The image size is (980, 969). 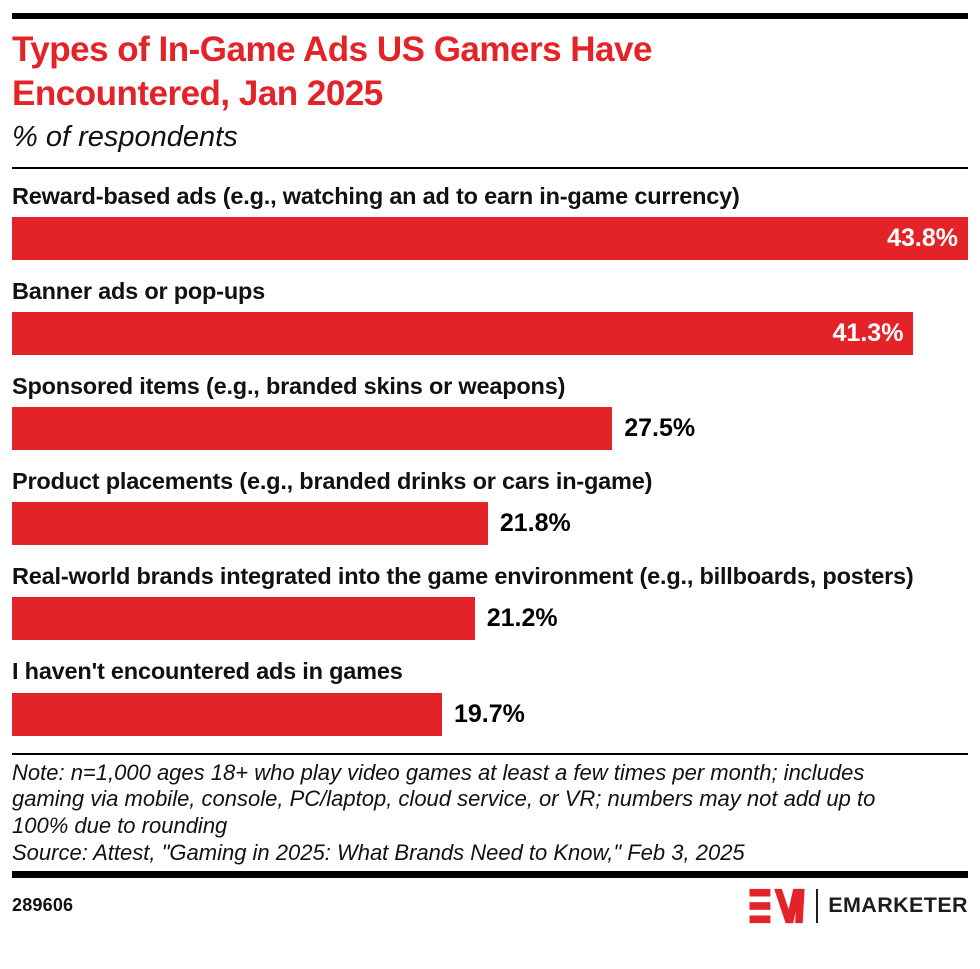 What do you see at coordinates (207, 671) in the screenshot?
I see `bar-label: I haven't encountered ads in games` at bounding box center [207, 671].